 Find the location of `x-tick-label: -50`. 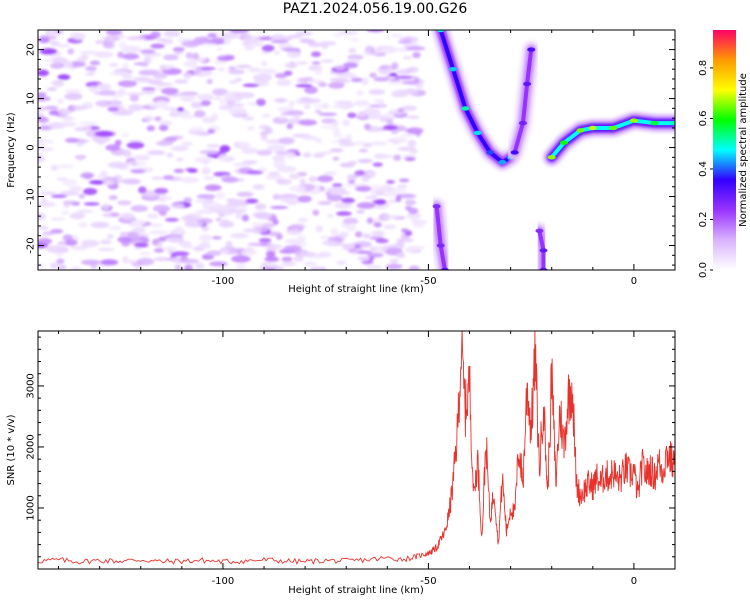

x-tick-label: -50 is located at coordinates (428, 581).